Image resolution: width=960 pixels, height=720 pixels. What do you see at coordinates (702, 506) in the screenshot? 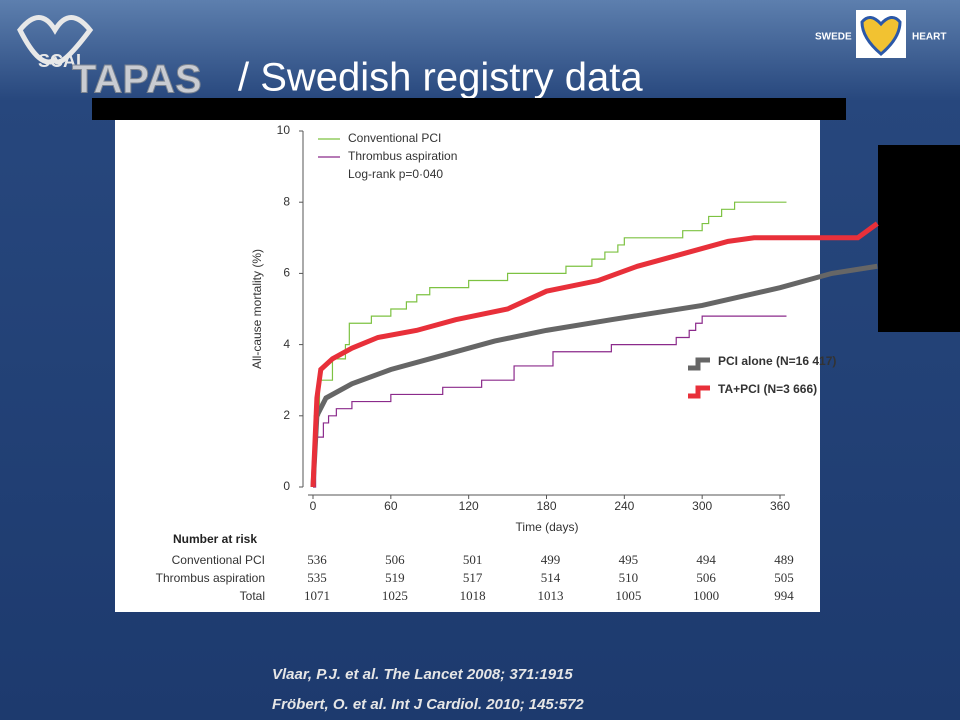
I see `x-tick-label: 300` at bounding box center [702, 506].